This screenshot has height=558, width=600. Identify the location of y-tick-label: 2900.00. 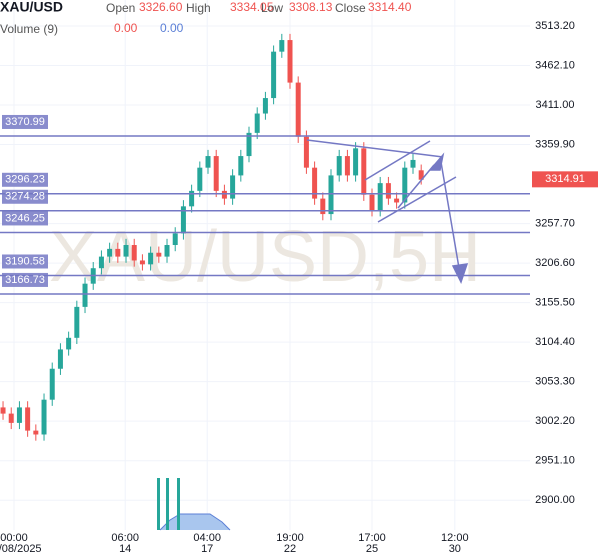
(555, 500).